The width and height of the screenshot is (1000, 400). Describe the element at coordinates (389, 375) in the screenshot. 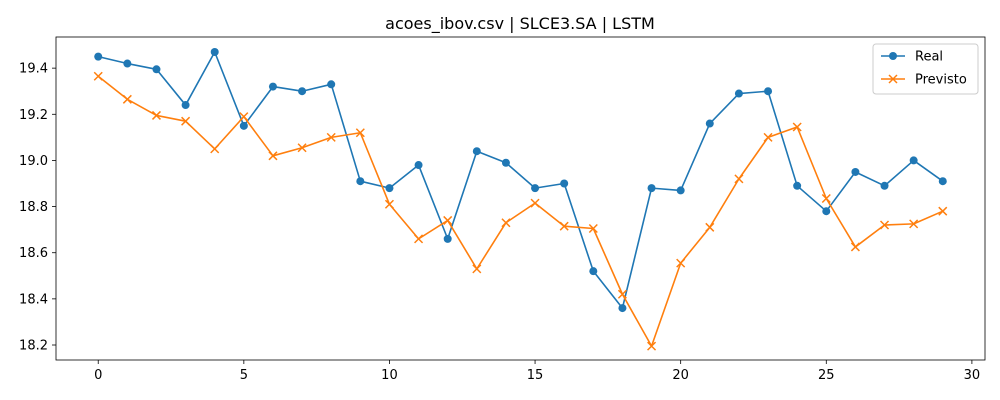

I see `x-tick-label: 10` at that location.